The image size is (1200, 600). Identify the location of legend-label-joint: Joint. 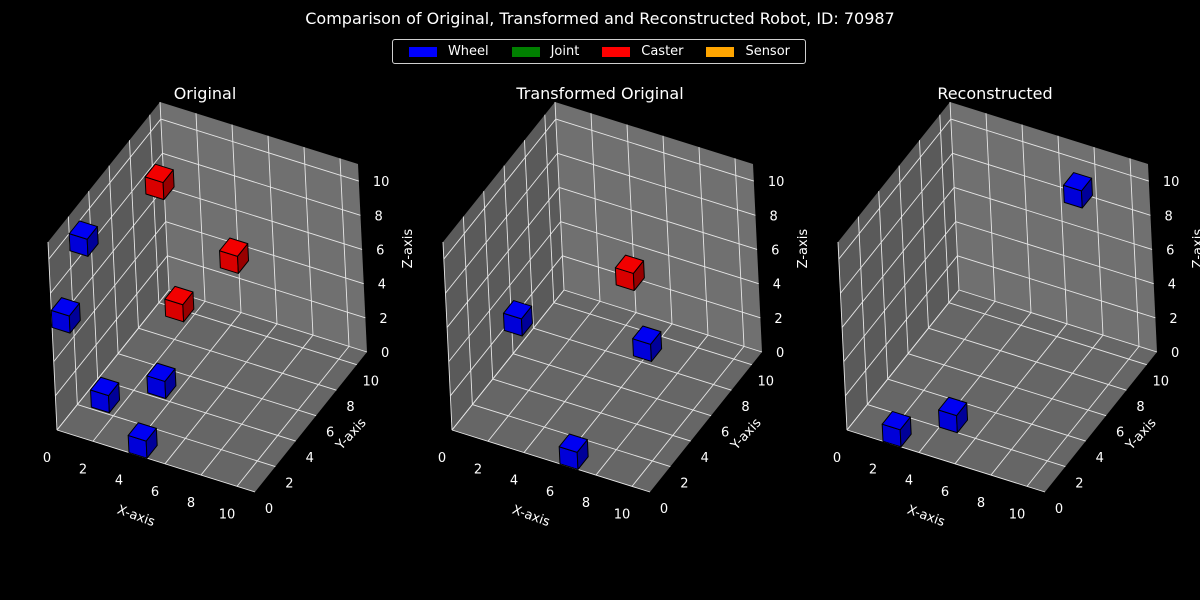
(565, 51).